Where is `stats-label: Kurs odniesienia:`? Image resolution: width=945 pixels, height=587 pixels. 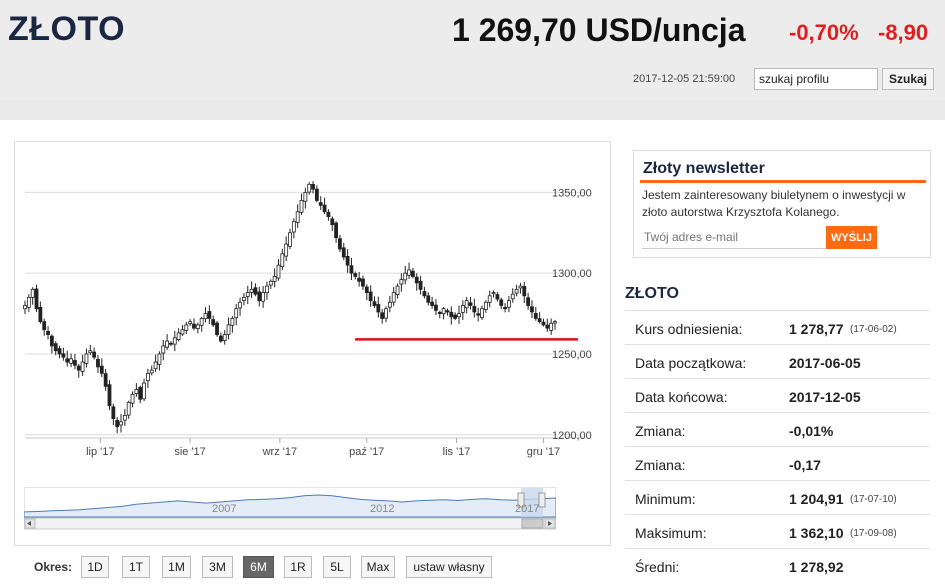
stats-label: Kurs odniesienia: is located at coordinates (689, 329).